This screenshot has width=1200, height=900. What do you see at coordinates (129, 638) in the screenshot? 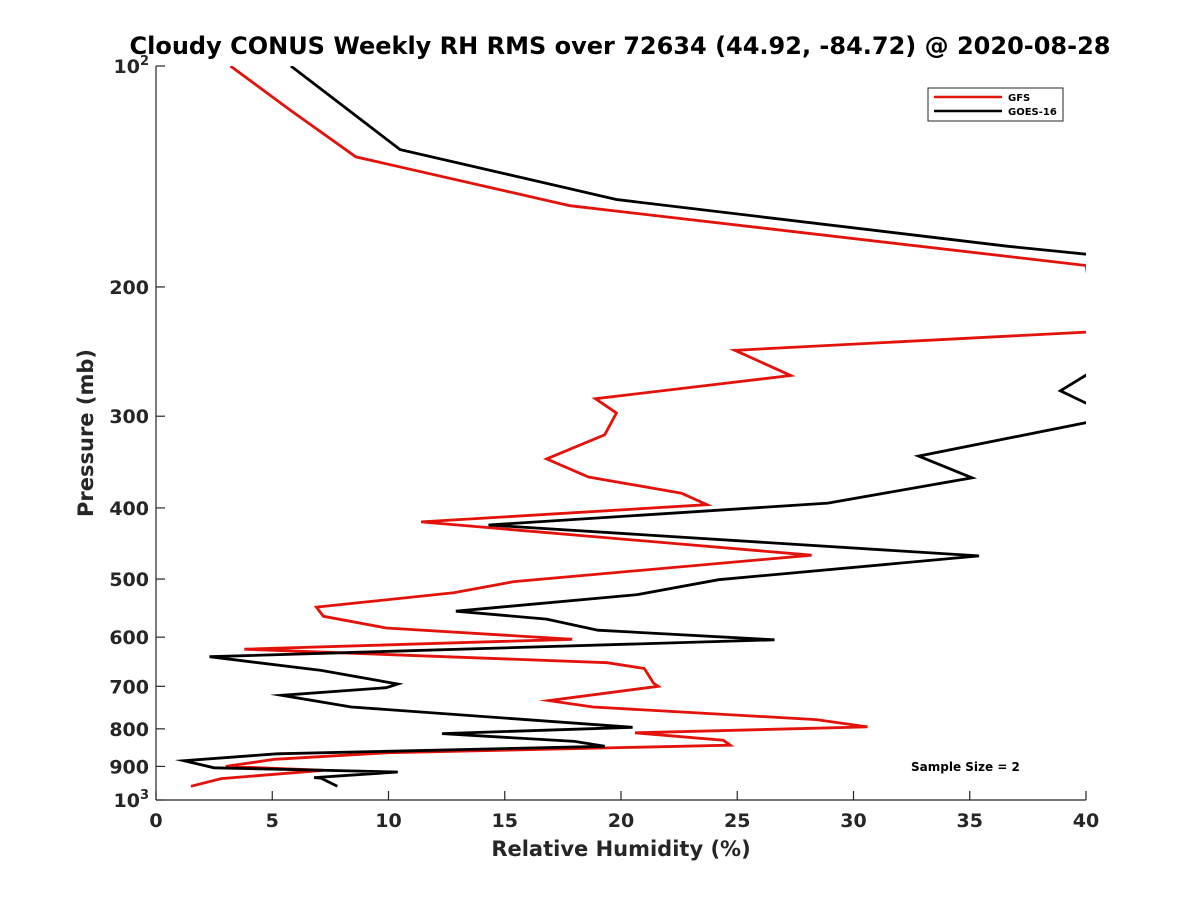
I see `y-tick-label: 600` at bounding box center [129, 638].